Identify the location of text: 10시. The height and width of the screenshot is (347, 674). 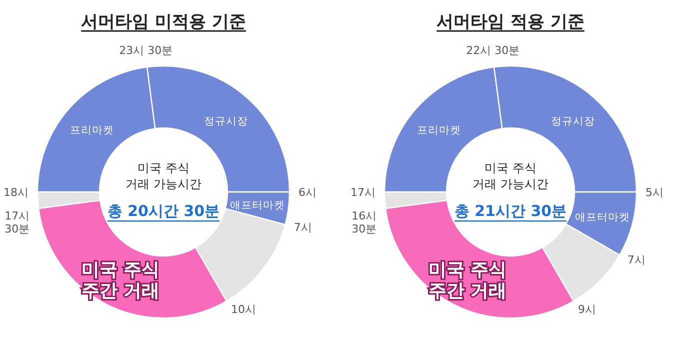
(243, 309).